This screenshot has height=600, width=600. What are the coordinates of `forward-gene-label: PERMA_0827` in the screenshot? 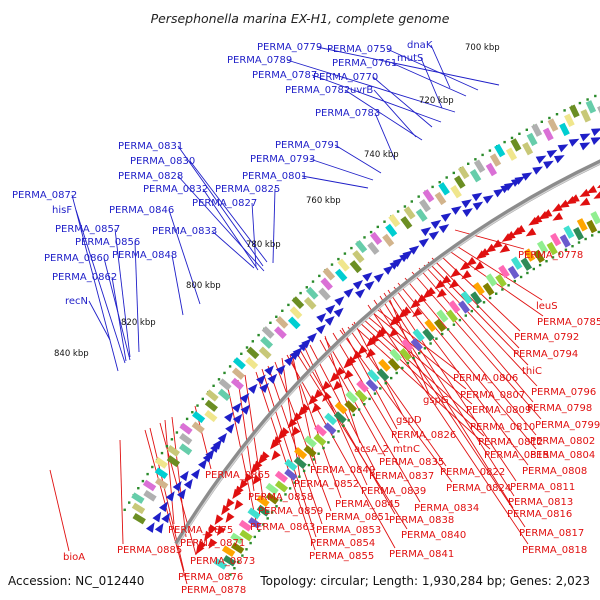 It's located at (224, 203).